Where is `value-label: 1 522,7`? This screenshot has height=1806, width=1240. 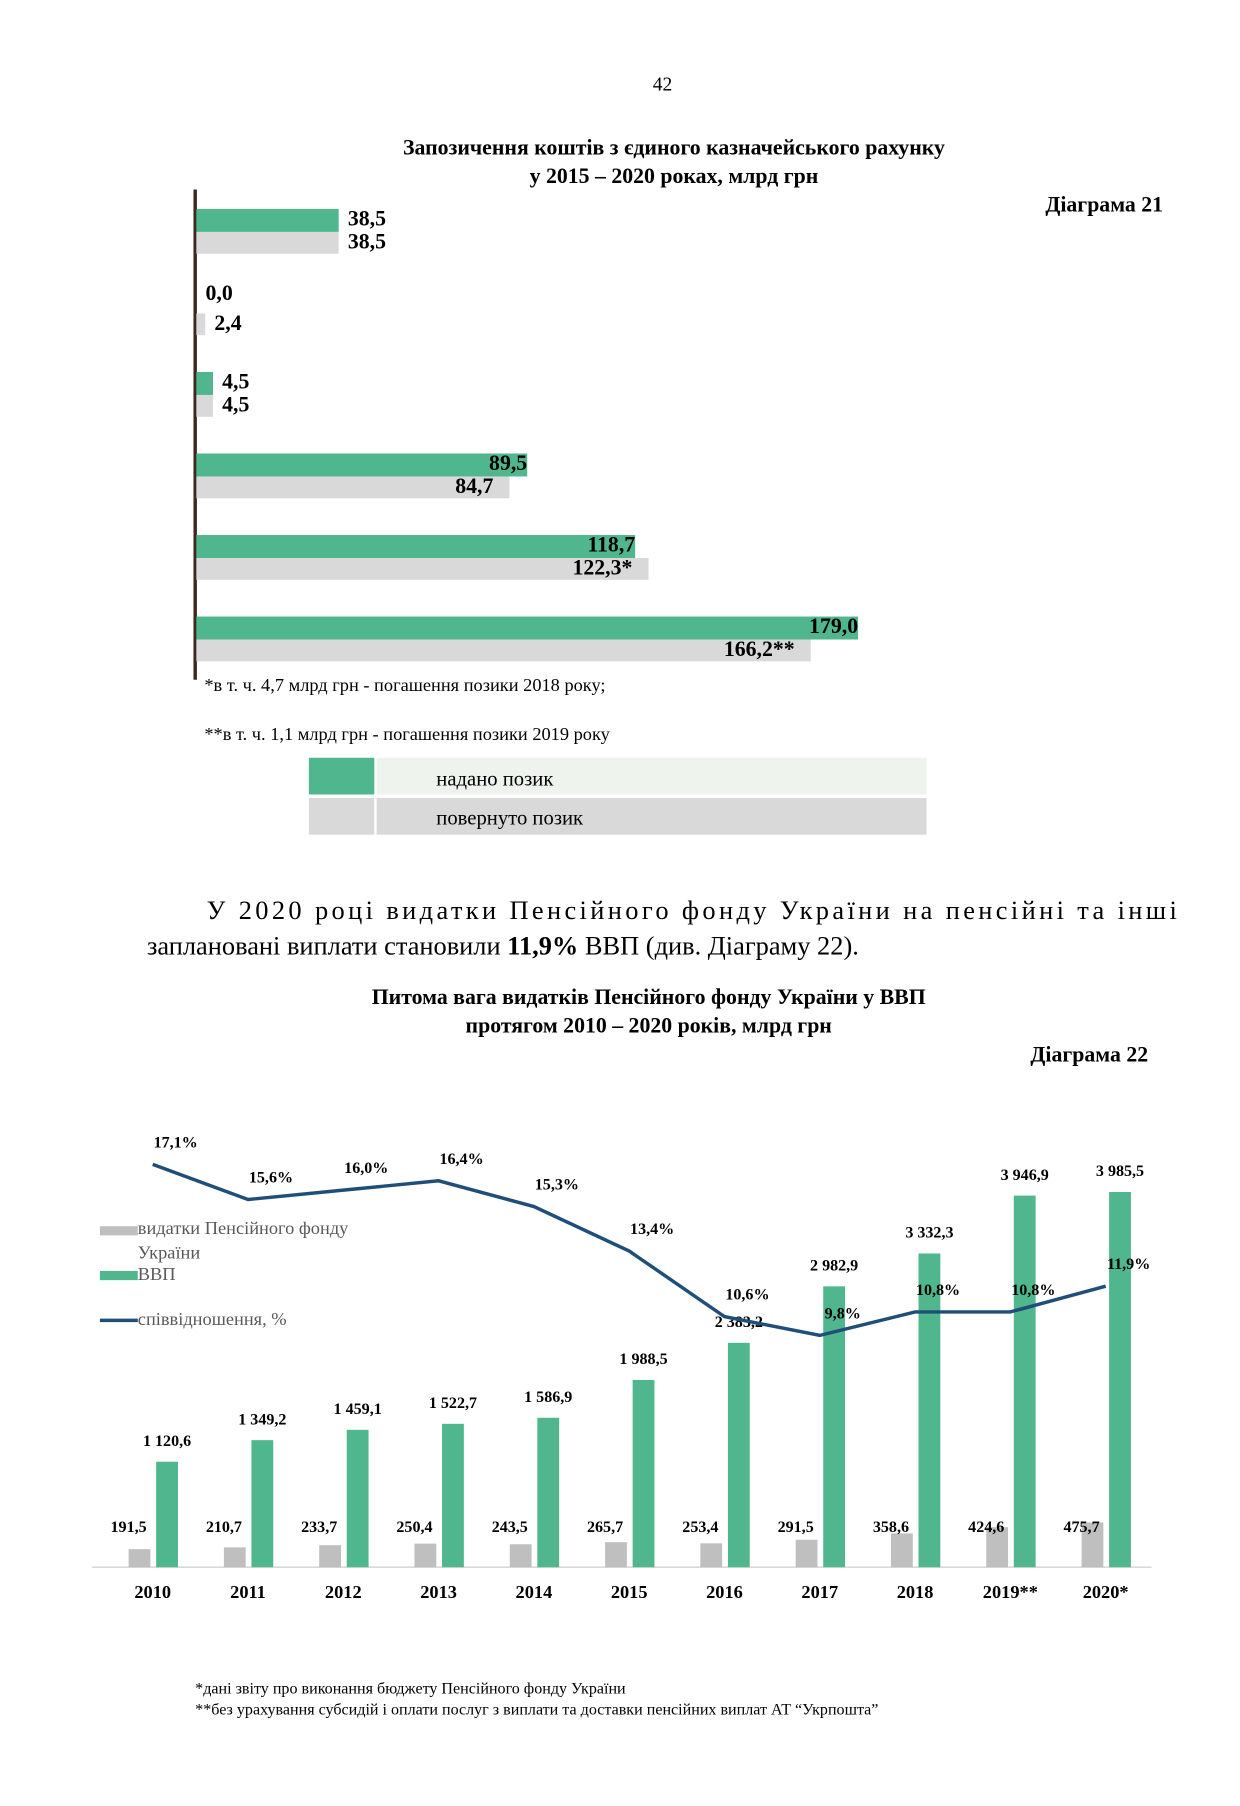
value-label: 1 522,7 is located at coordinates (453, 1403).